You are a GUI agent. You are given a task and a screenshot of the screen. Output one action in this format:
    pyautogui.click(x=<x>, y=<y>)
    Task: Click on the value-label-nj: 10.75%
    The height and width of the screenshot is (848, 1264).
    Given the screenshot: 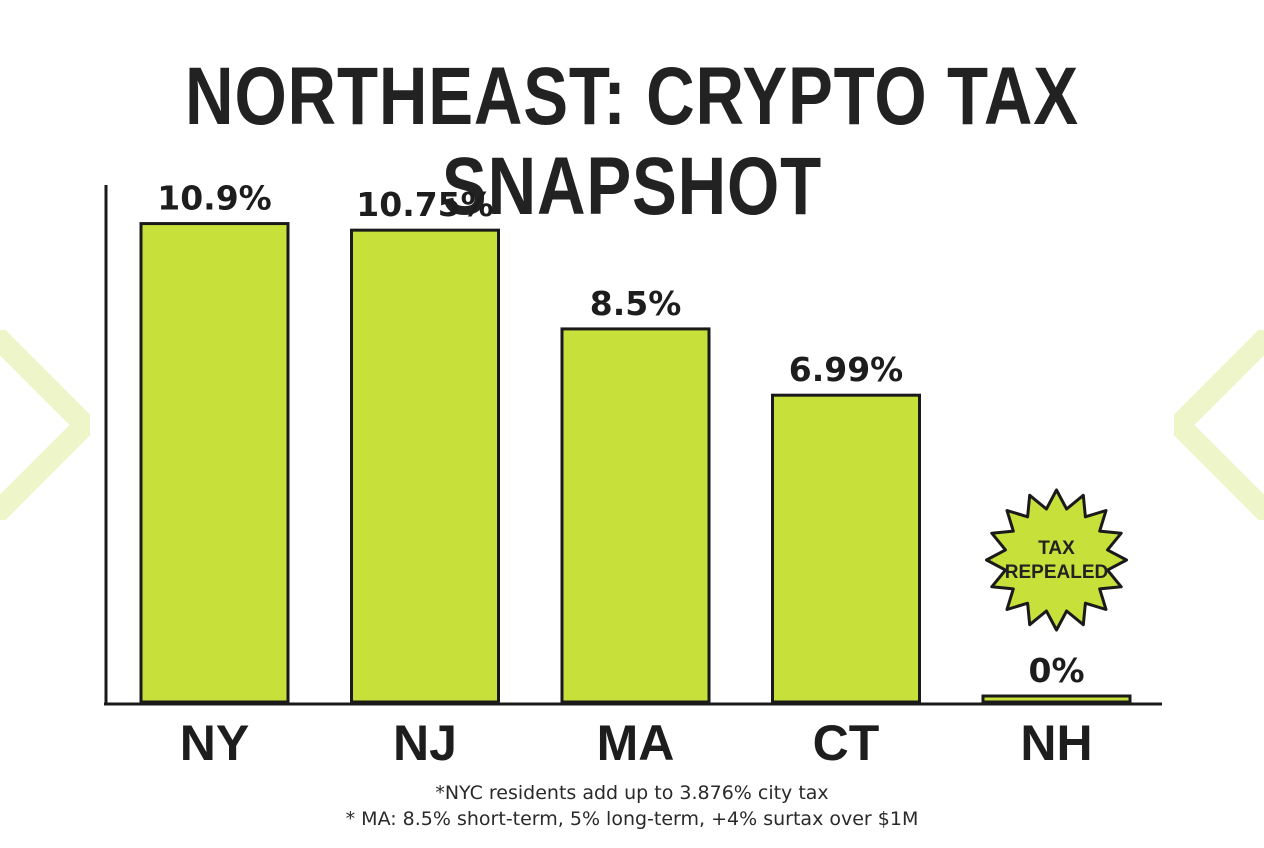 What is the action you would take?
    pyautogui.click(x=424, y=204)
    